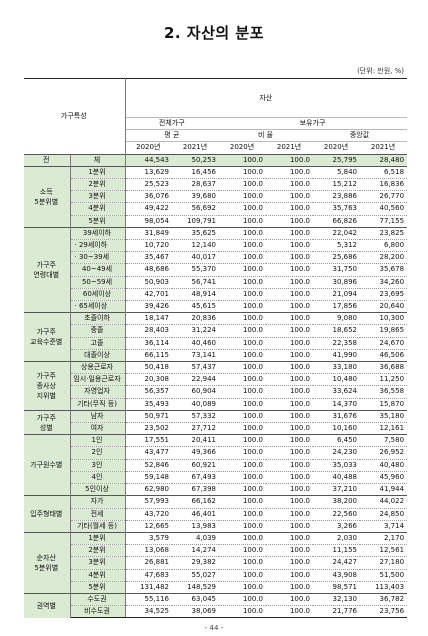 This screenshot has height=636, width=428. I want to click on table-row: 자영업자 56,357 60,904 100.0 100.0 33,624 36,558, so click(216, 392).